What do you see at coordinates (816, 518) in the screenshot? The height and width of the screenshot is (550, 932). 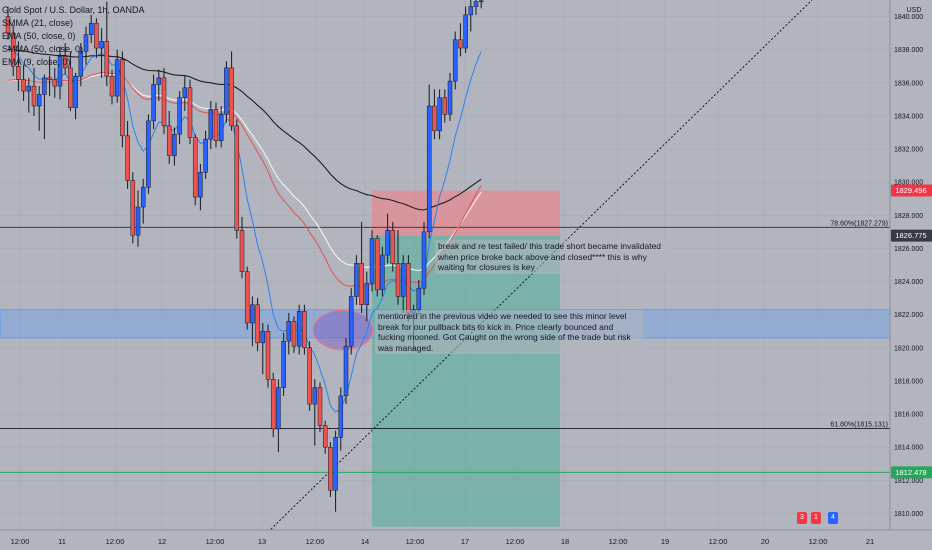 I see `event-badge-2: 1` at bounding box center [816, 518].